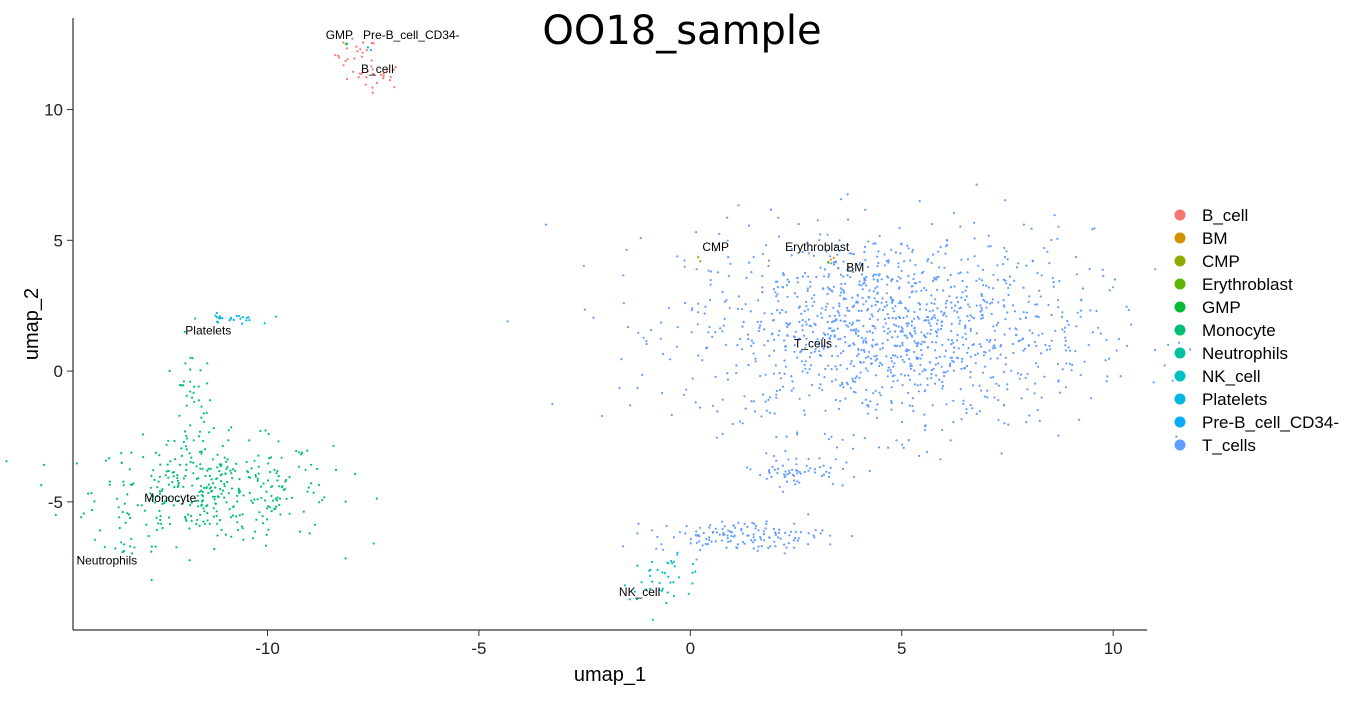 This screenshot has width=1366, height=702. Describe the element at coordinates (346, 44) in the screenshot. I see `point-gmp` at that location.